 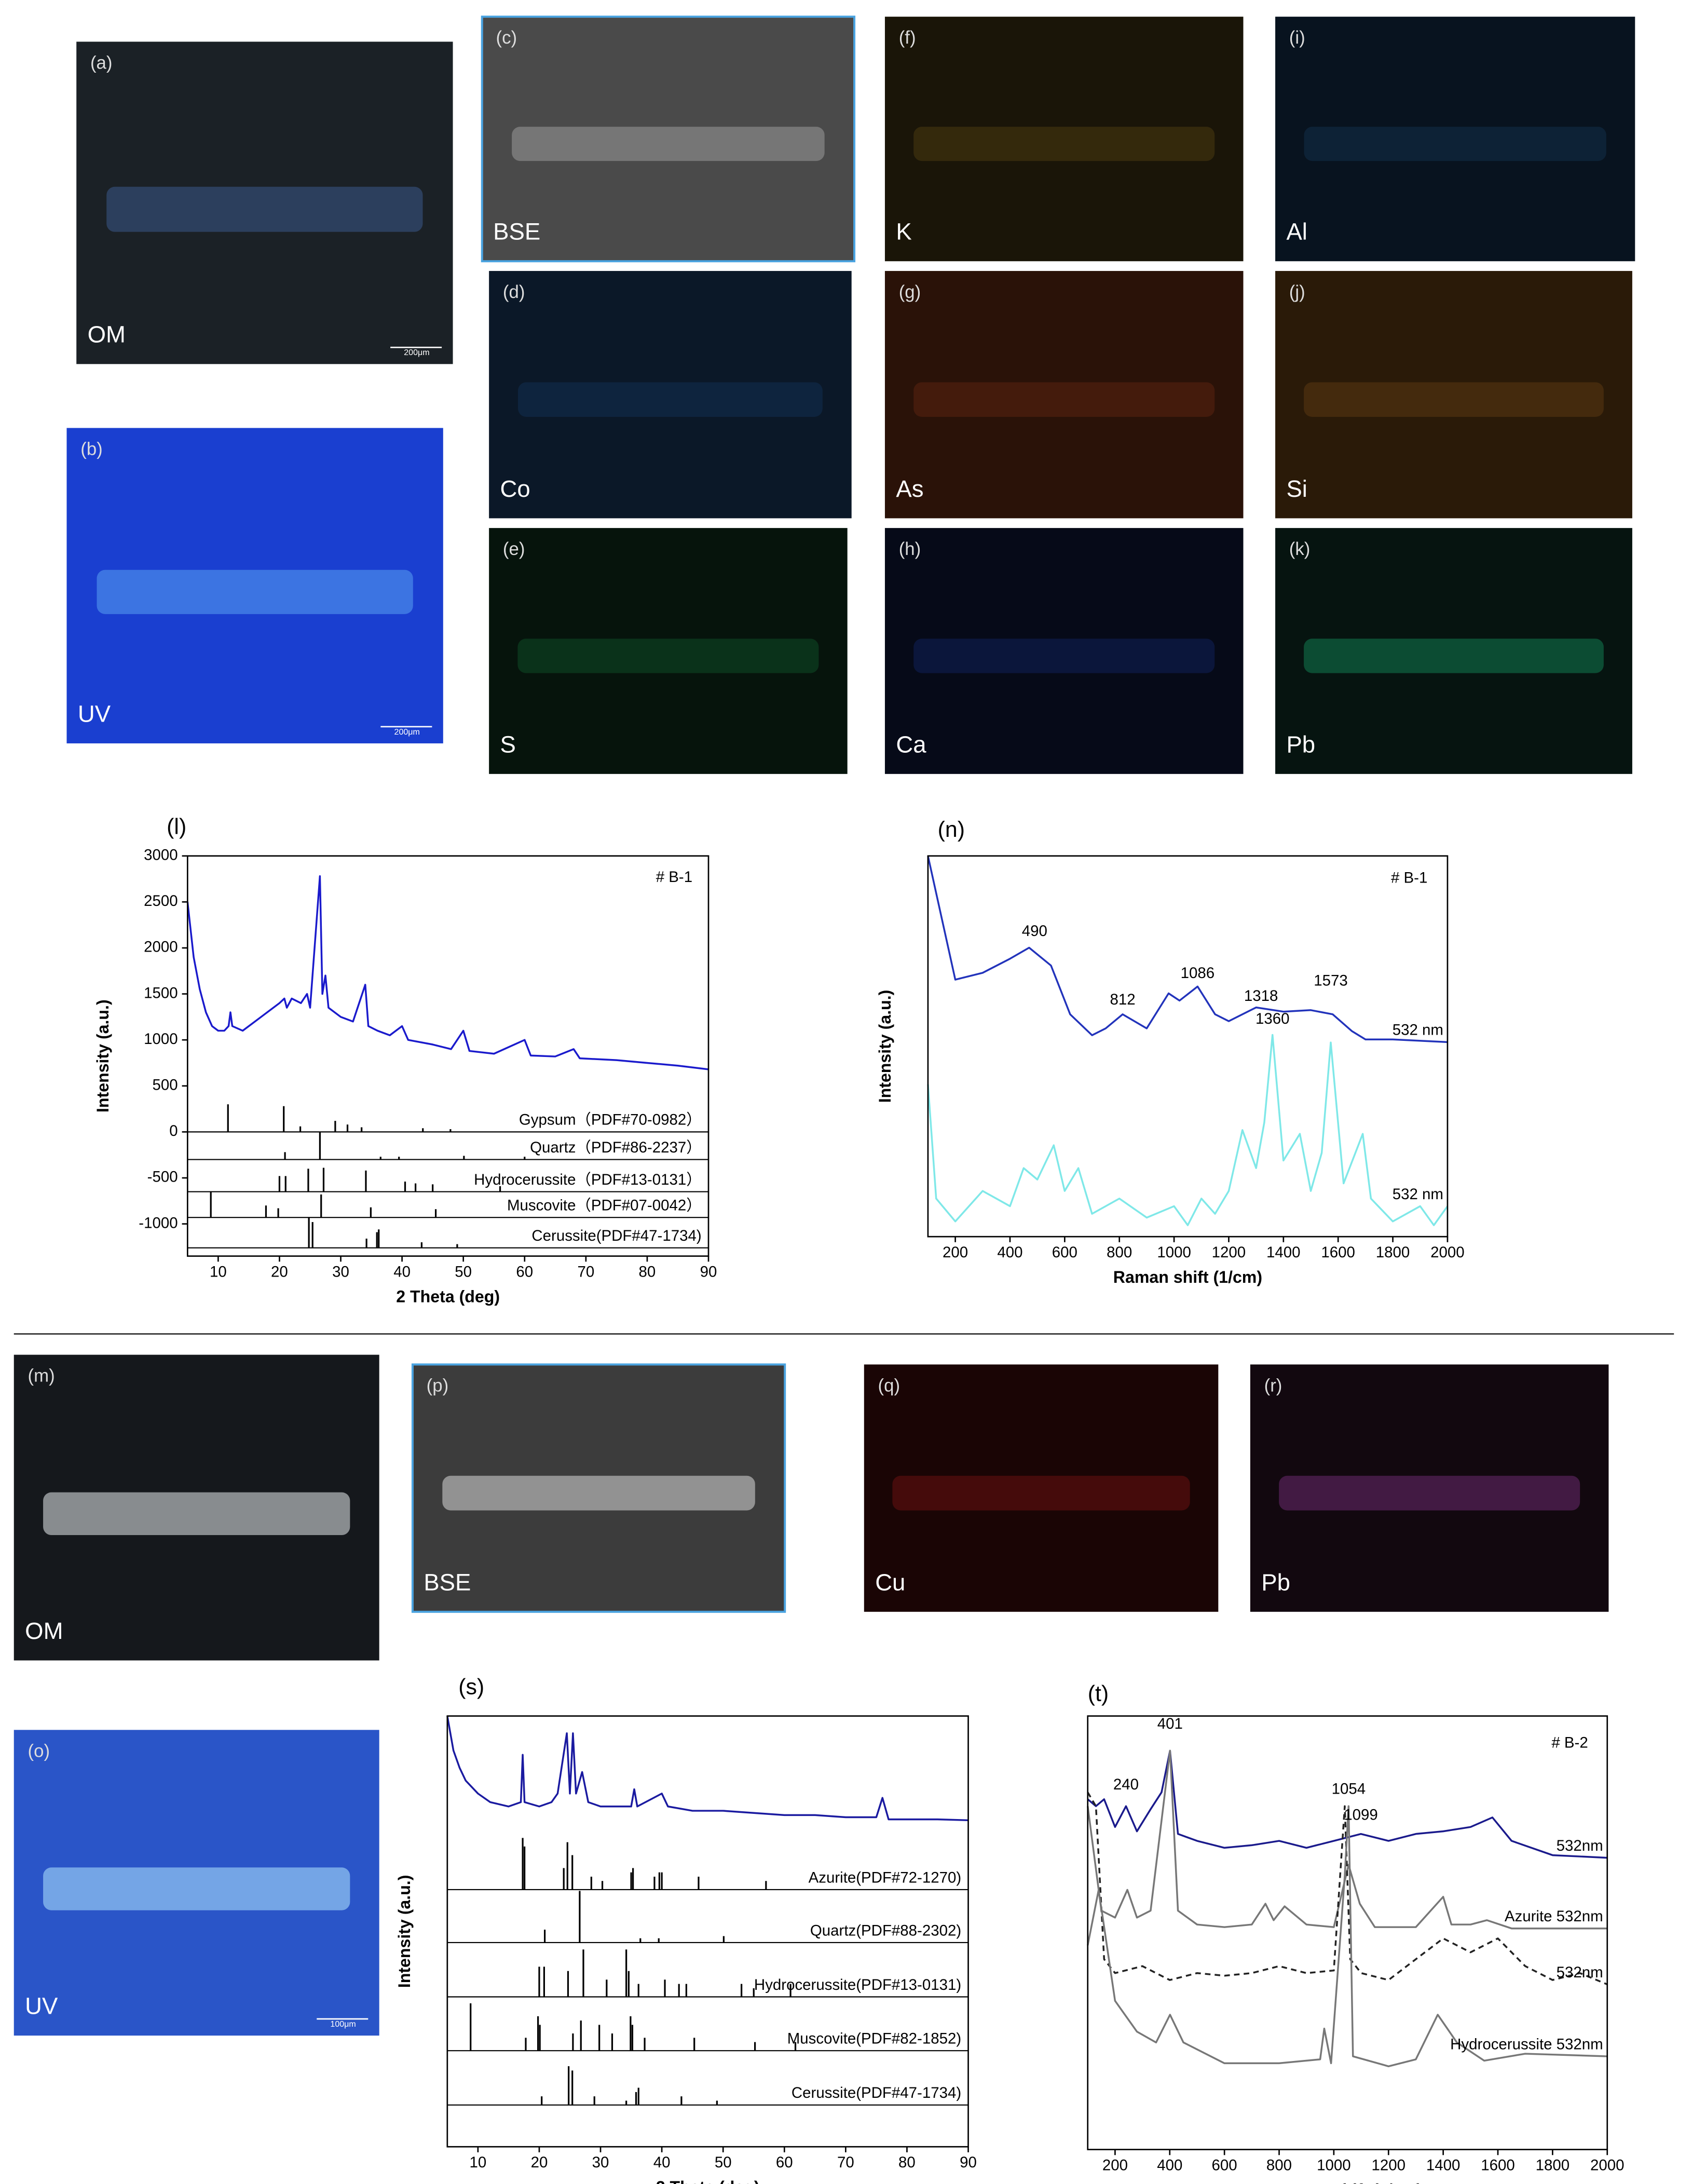 I want to click on image-panel: (p) BSE, so click(x=598, y=1488).